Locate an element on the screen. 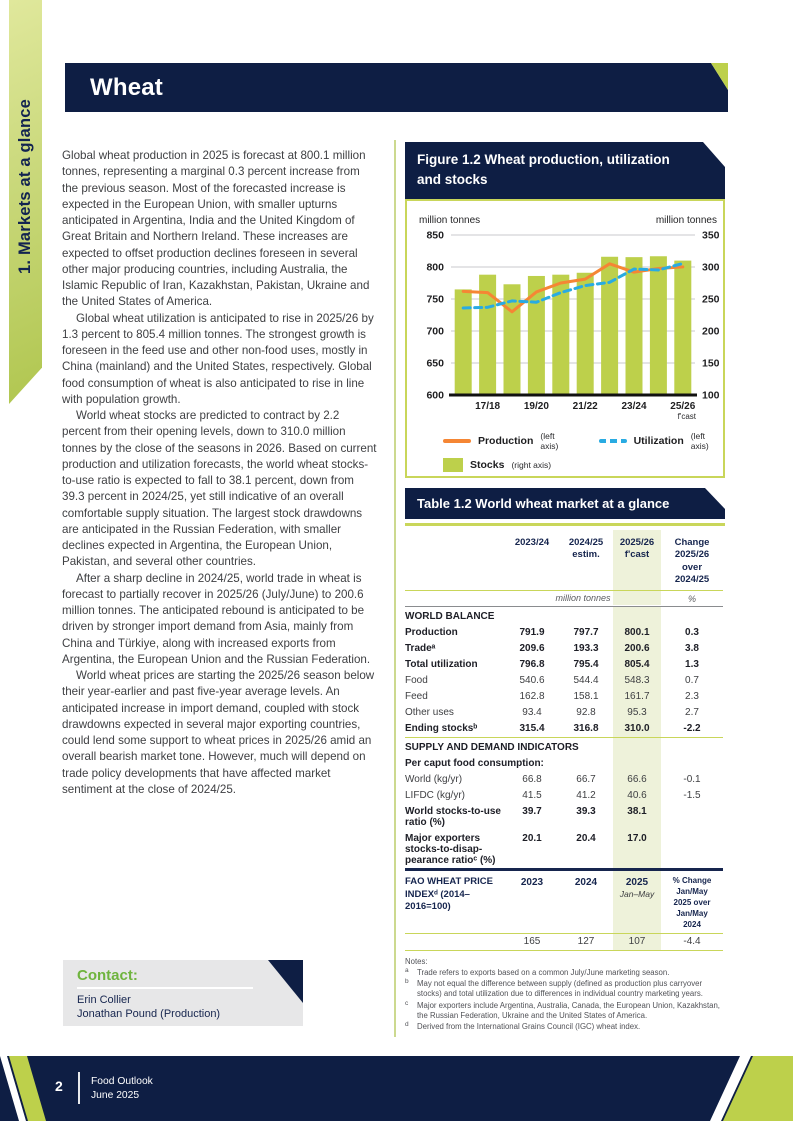 The width and height of the screenshot is (793, 1121). table-row: Ending stocksᵇ 315.4 316.8 310.0 -2.2 is located at coordinates (564, 729).